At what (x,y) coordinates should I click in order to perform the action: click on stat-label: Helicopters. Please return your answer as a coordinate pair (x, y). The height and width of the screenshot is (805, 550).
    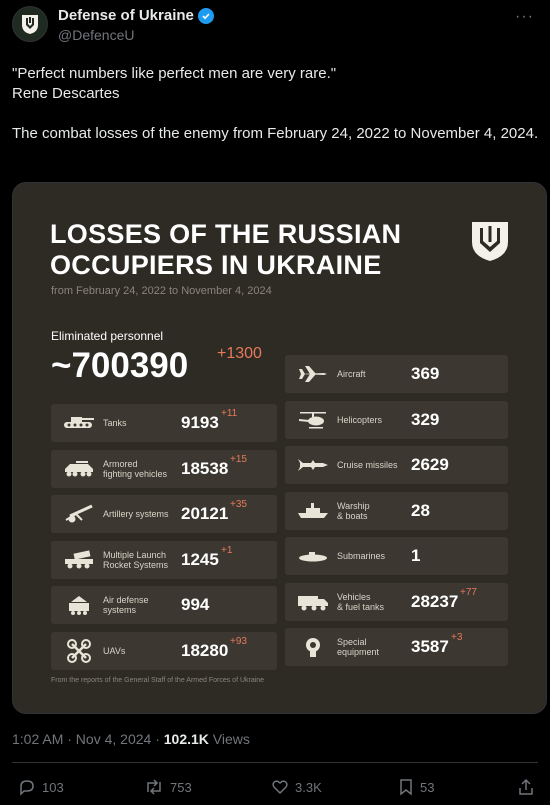
    Looking at the image, I should click on (360, 419).